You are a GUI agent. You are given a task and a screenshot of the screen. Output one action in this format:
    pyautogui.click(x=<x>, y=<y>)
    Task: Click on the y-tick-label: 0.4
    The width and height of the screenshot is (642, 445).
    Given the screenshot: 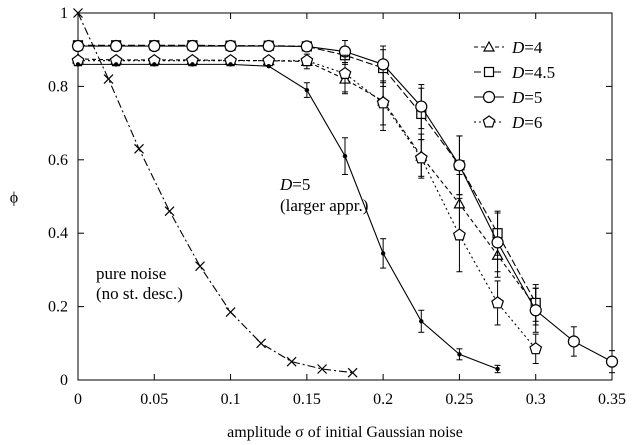 What is the action you would take?
    pyautogui.click(x=58, y=233)
    